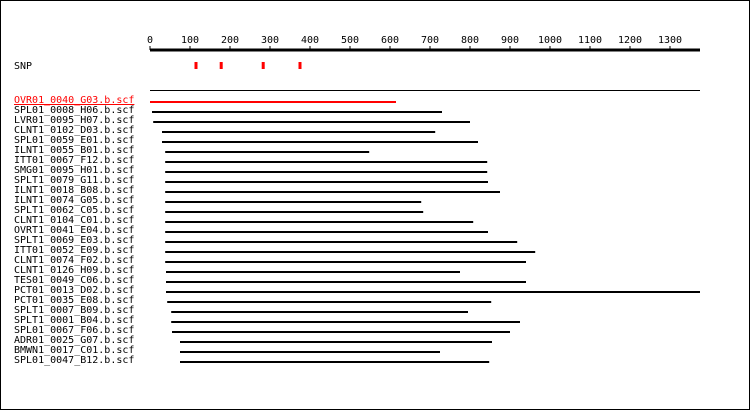 The image size is (750, 410). I want to click on x-tick-label: 600, so click(390, 40).